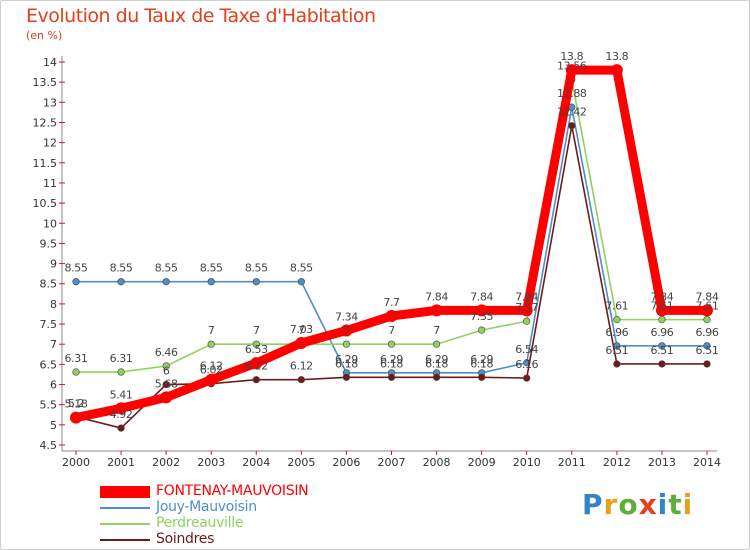 The width and height of the screenshot is (750, 550). What do you see at coordinates (346, 317) in the screenshot?
I see `data-label: 7.34` at bounding box center [346, 317].